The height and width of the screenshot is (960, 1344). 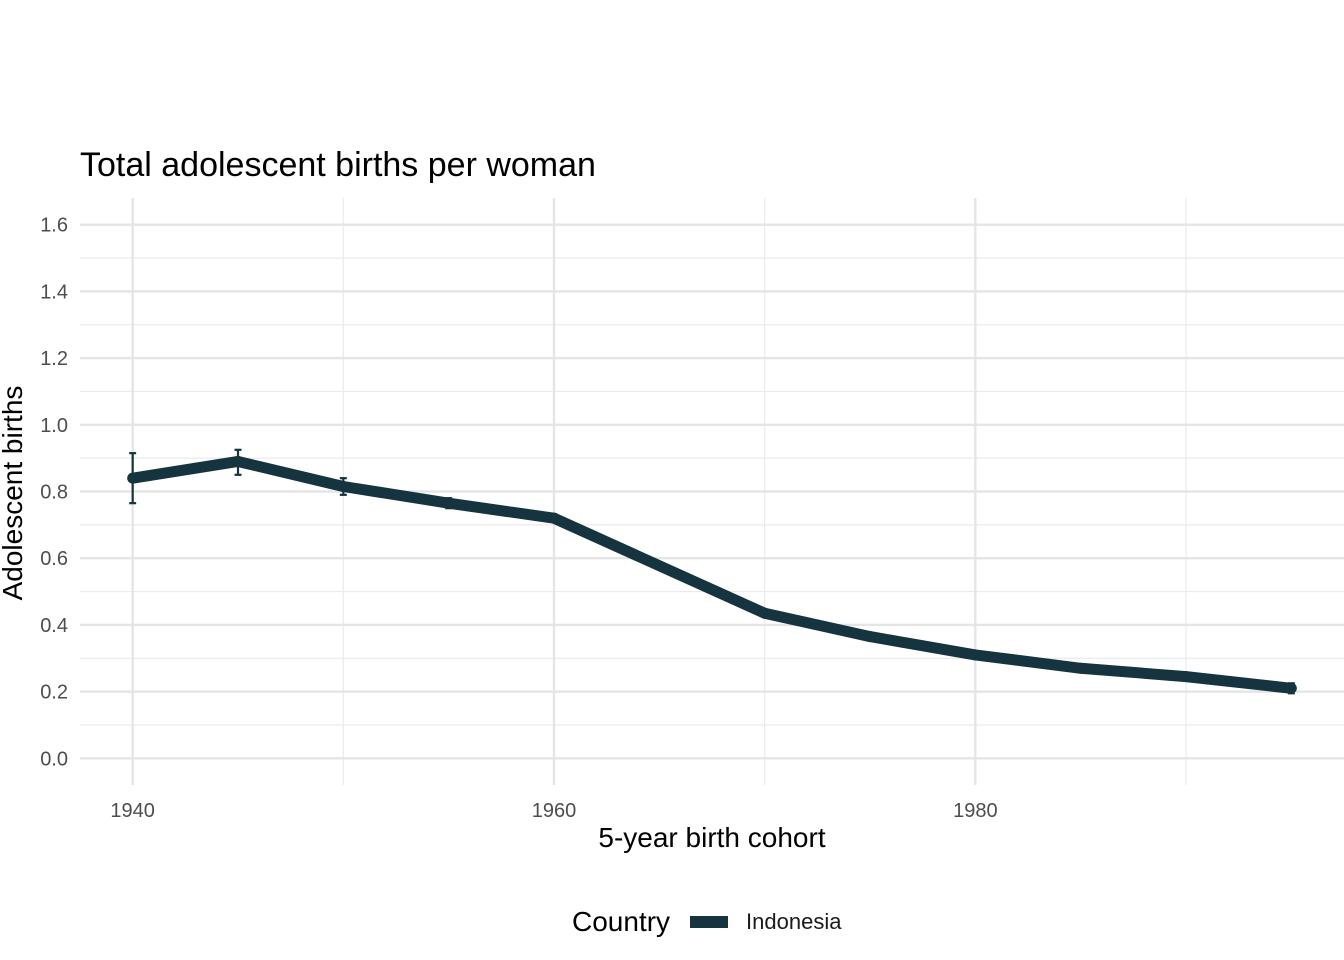 What do you see at coordinates (132, 811) in the screenshot?
I see `x-tick-label: 1940` at bounding box center [132, 811].